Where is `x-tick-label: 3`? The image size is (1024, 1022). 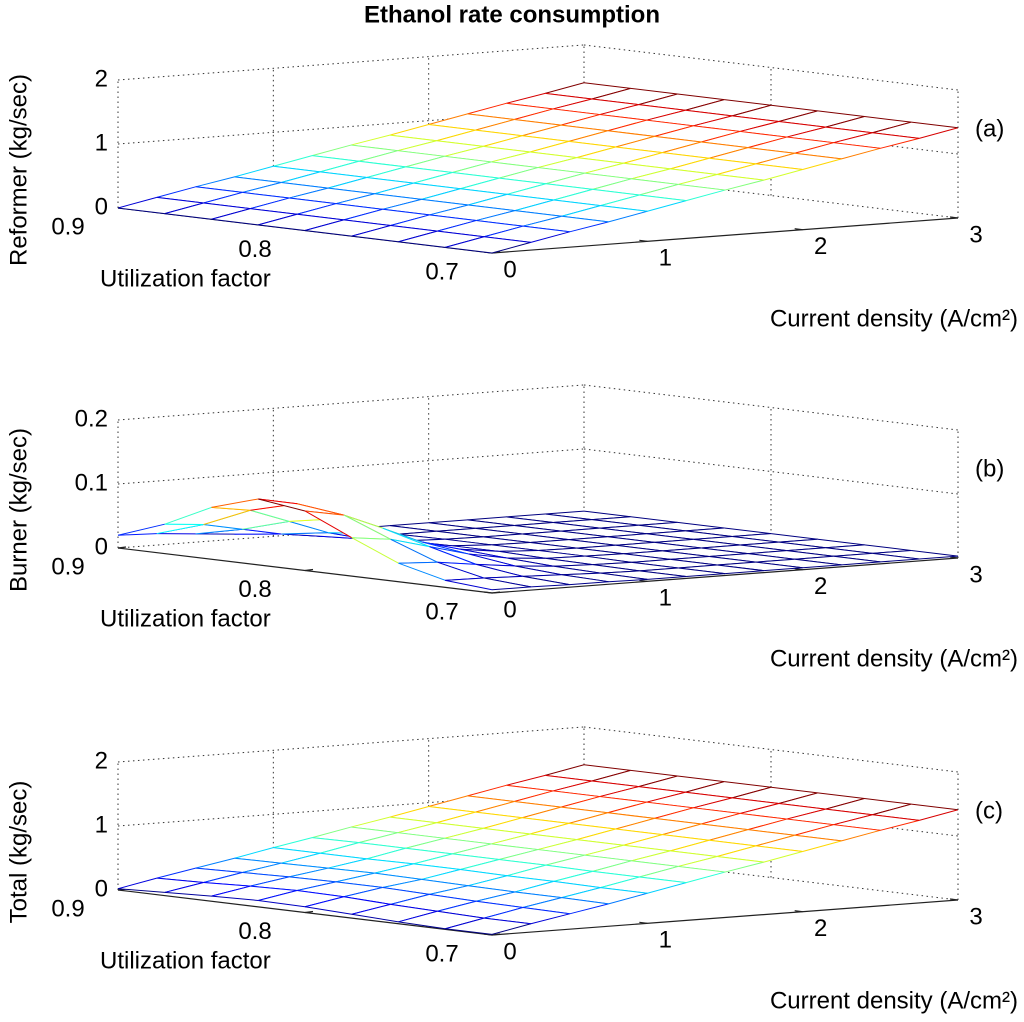 x-tick-label: 3 is located at coordinates (975, 916).